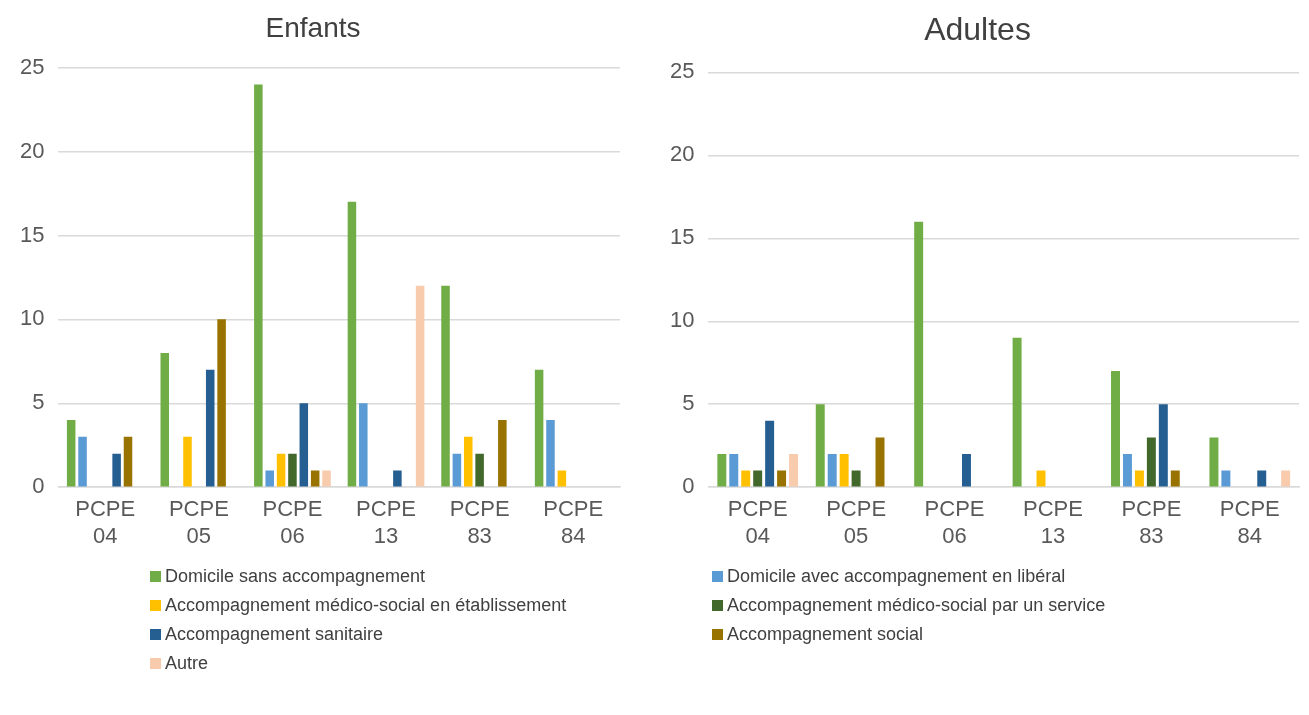 This screenshot has width=1309, height=715. Describe the element at coordinates (187, 663) in the screenshot. I see `legend-label: Autre` at that location.